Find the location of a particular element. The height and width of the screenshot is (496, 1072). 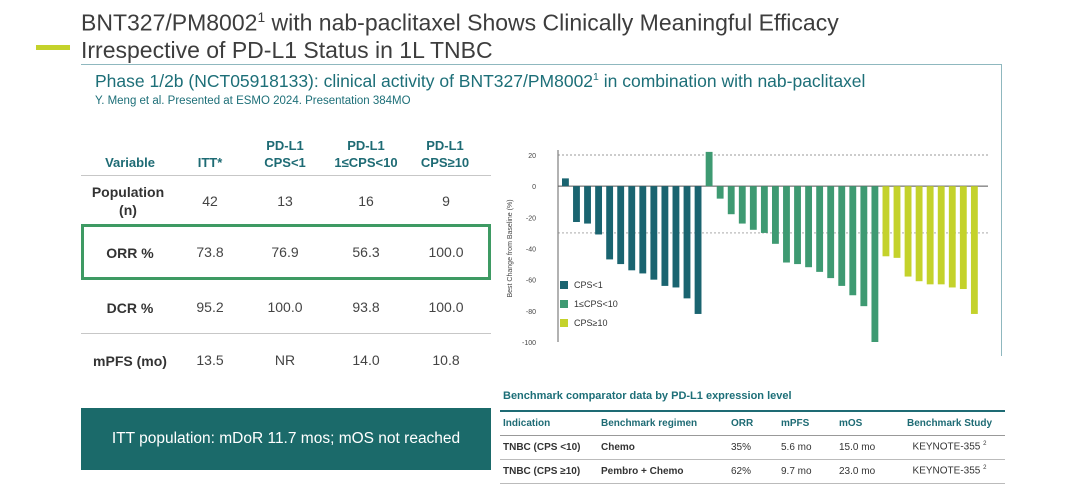

benchmark-header: ORR is located at coordinates (753, 423).